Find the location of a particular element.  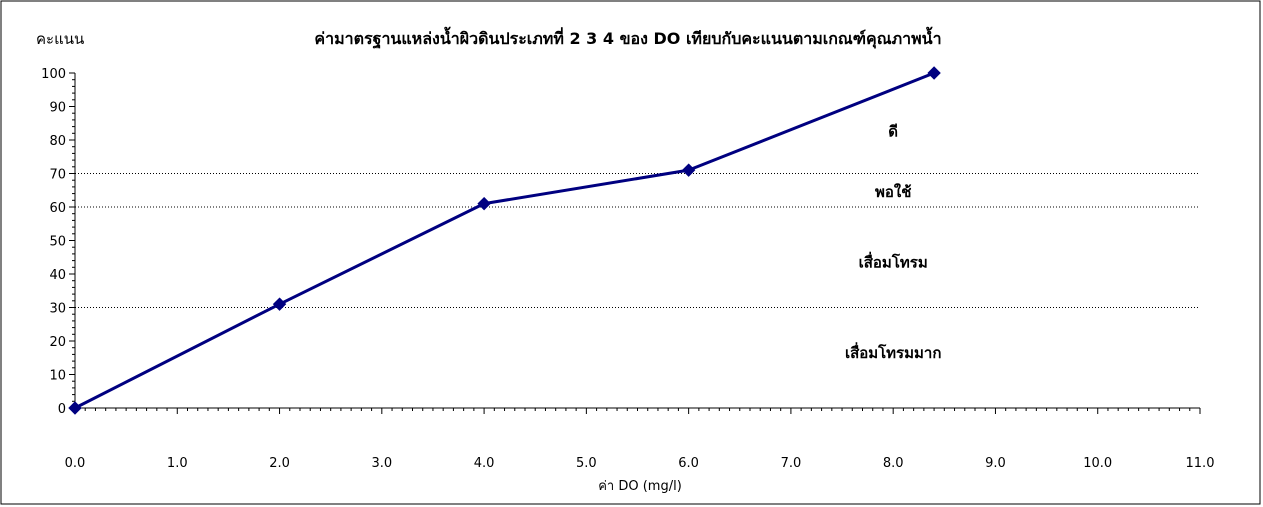

x-tick-label: 7.0 is located at coordinates (791, 463).